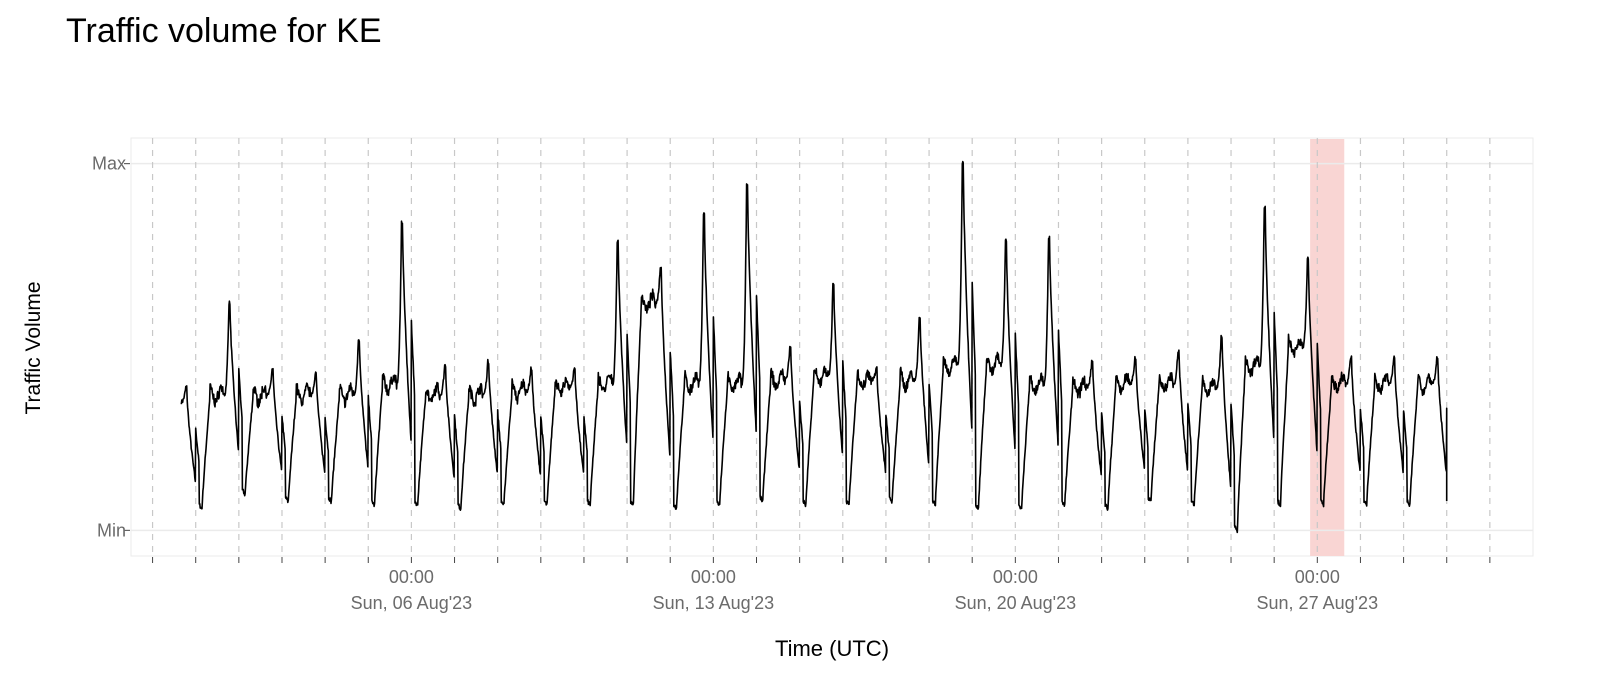  I want to click on x-axis-label: Time (UTC), so click(832, 648).